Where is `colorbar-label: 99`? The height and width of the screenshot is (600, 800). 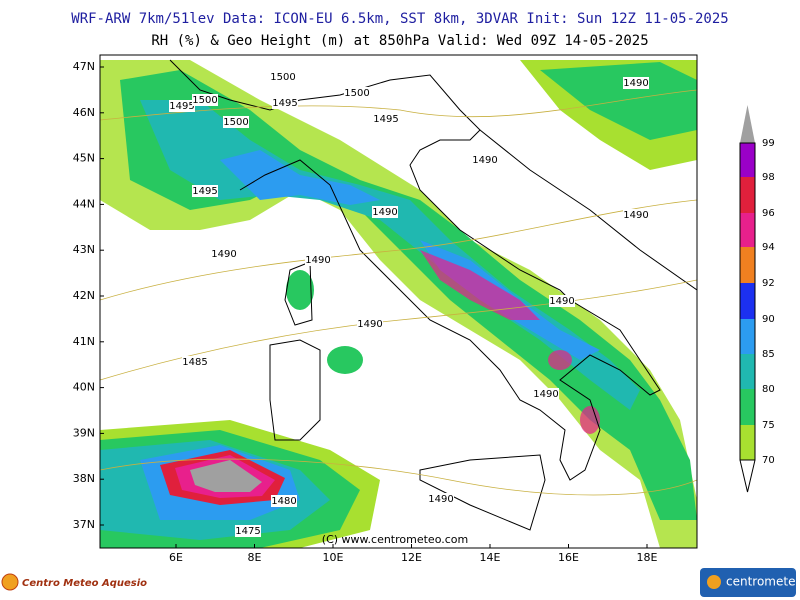 colorbar-label: 99 is located at coordinates (768, 143).